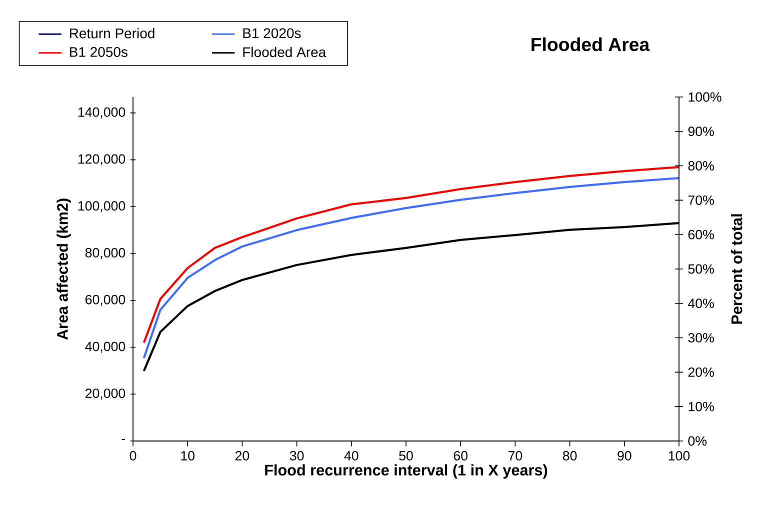 The image size is (774, 513). Describe the element at coordinates (124, 439) in the screenshot. I see `y-tick-label: -` at that location.